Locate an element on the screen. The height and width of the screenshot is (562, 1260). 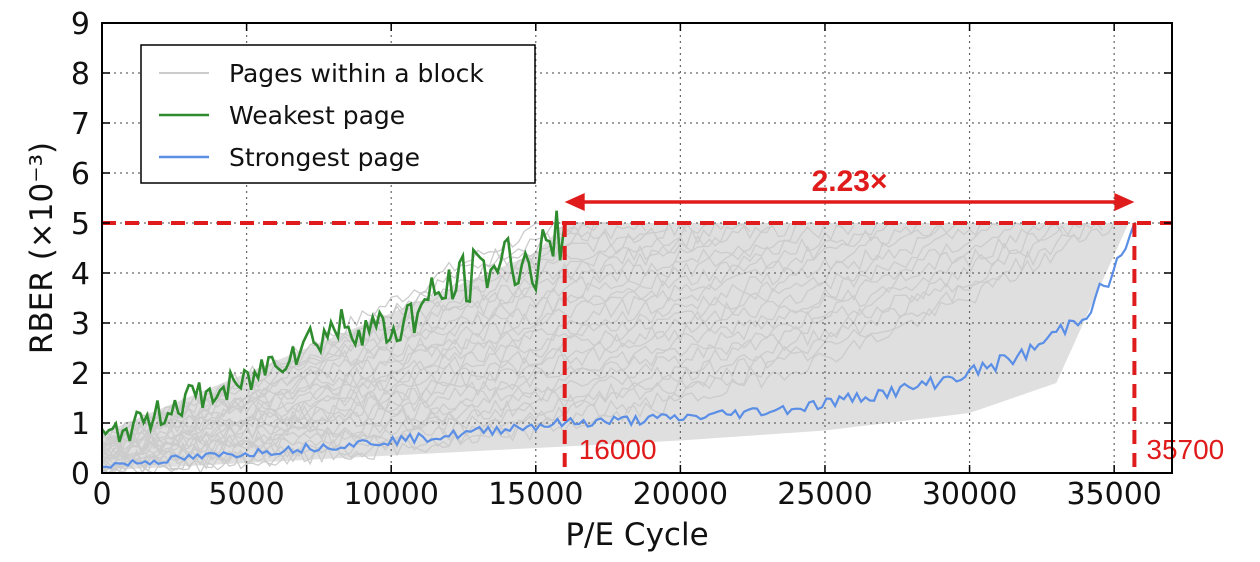
legend-label: Strongest page is located at coordinates (324, 157).